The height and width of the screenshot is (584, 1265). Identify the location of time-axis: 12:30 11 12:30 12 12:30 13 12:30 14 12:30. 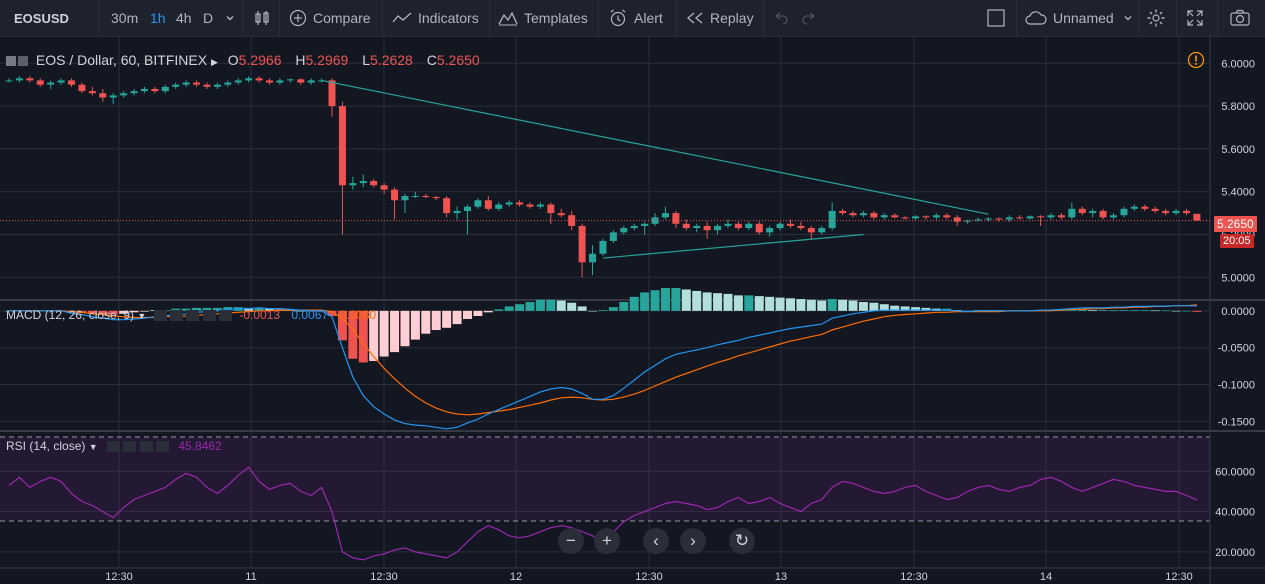
(649, 577).